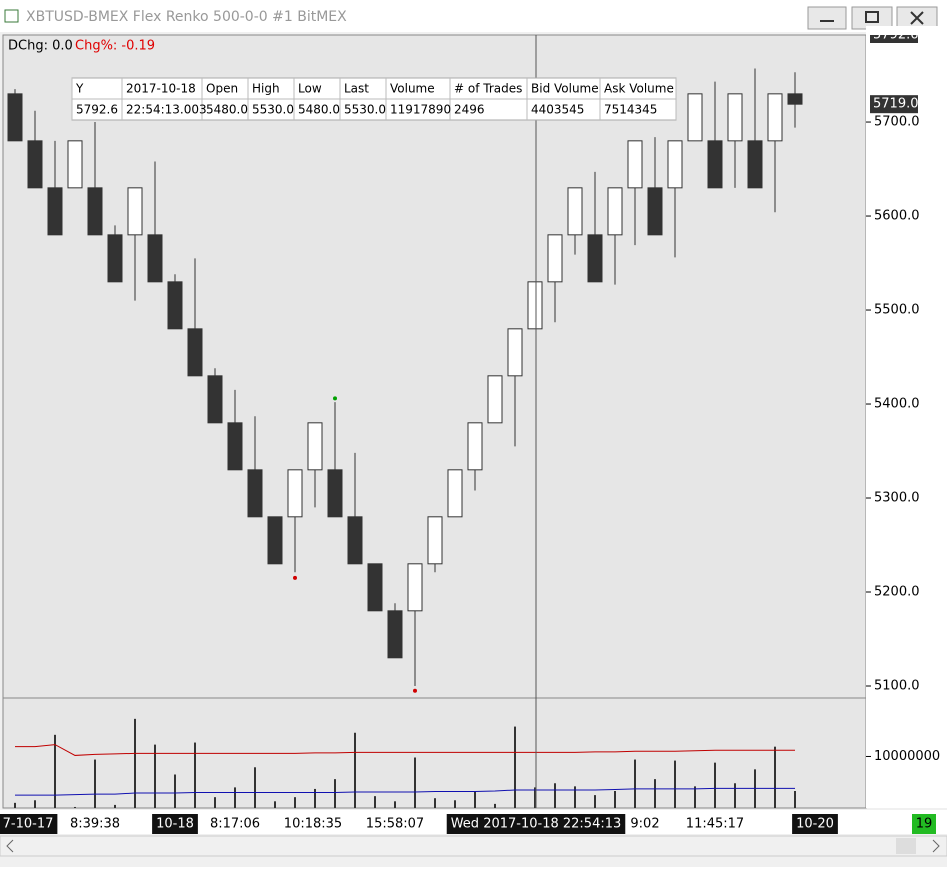 The image size is (947, 871). I want to click on close-icon, so click(917, 18).